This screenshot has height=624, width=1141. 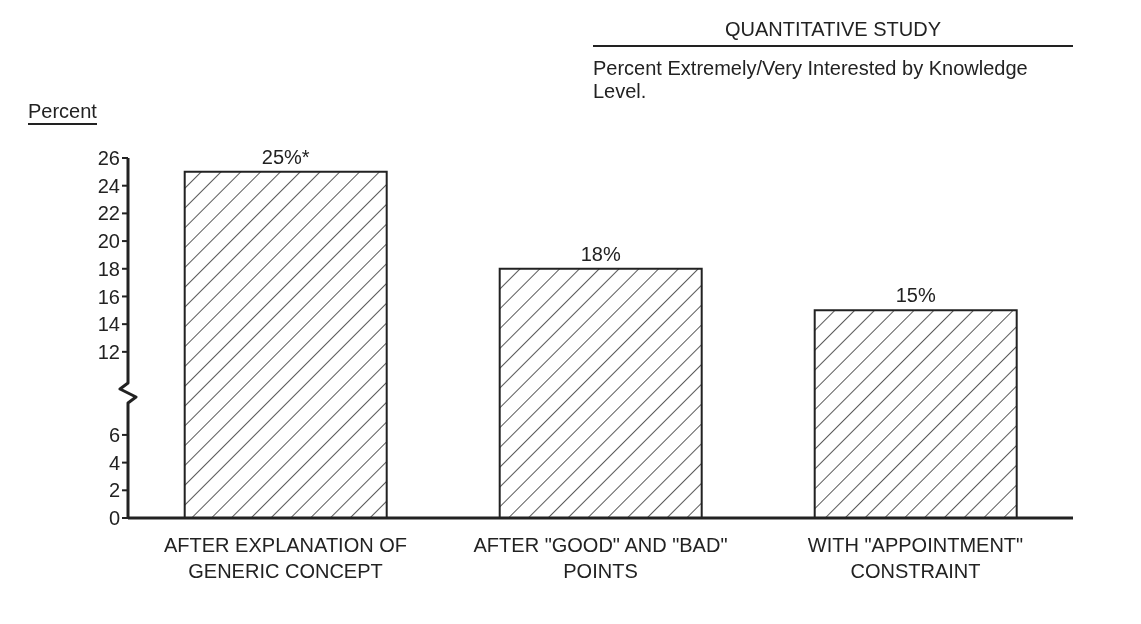 I want to click on y-axis-title: Percent, so click(x=62, y=112).